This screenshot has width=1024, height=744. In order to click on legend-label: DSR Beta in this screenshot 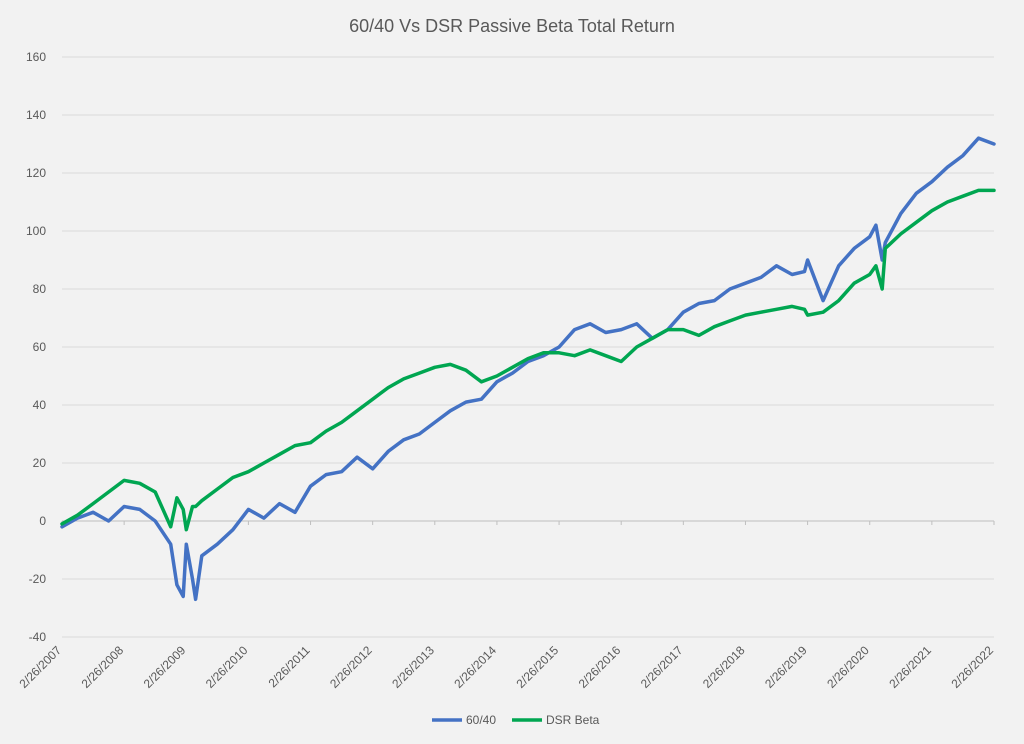, I will do `click(573, 720)`.